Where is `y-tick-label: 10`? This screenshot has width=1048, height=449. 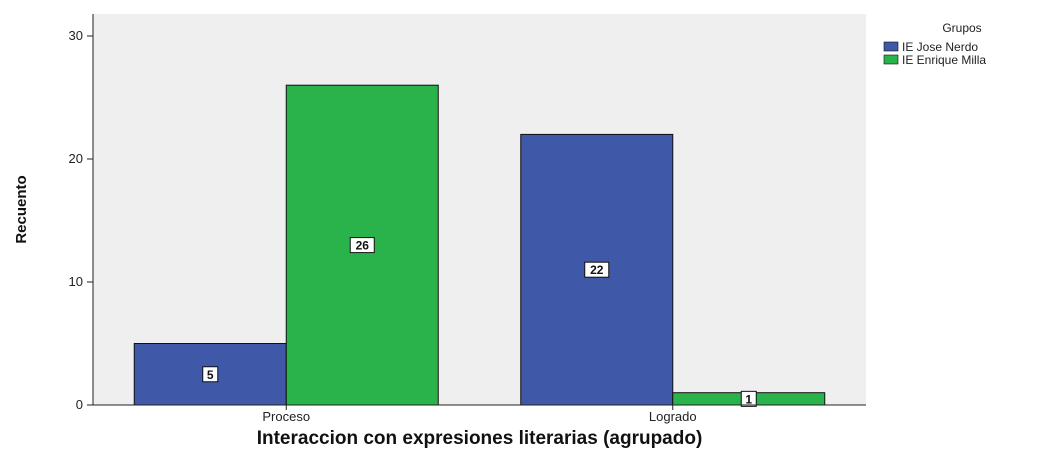 y-tick-label: 10 is located at coordinates (76, 281).